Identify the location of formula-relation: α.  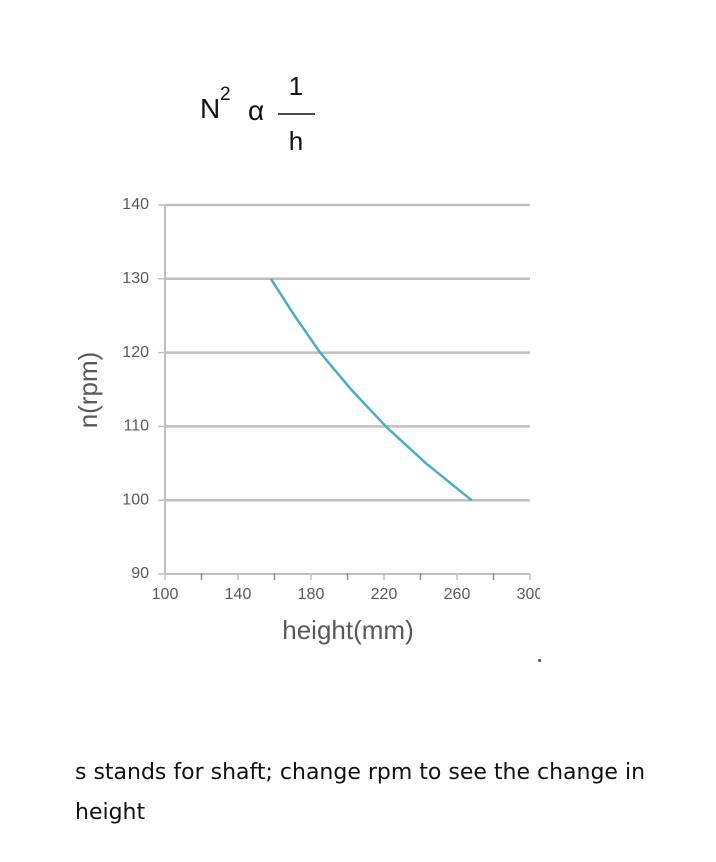
(256, 110).